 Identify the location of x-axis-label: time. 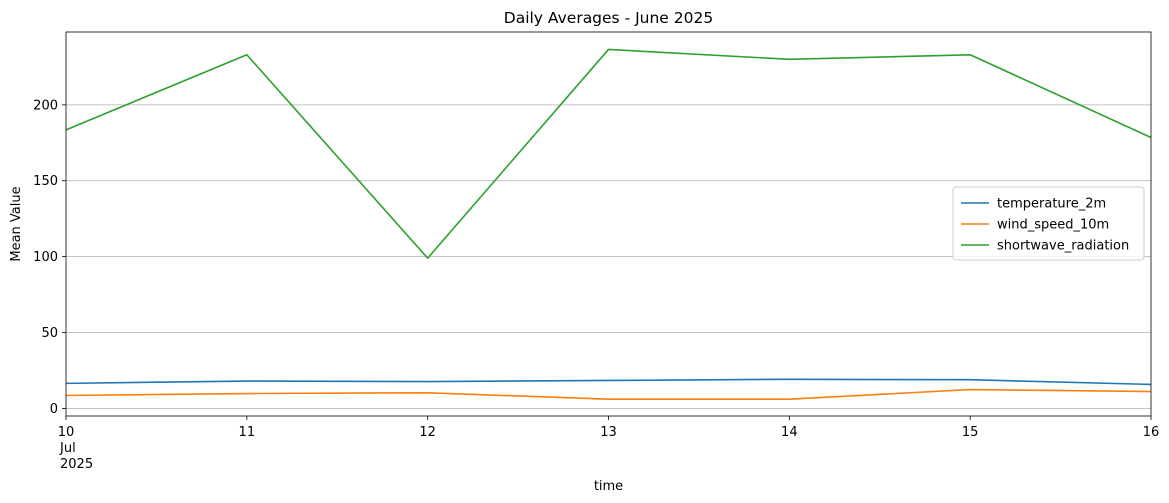
(608, 486).